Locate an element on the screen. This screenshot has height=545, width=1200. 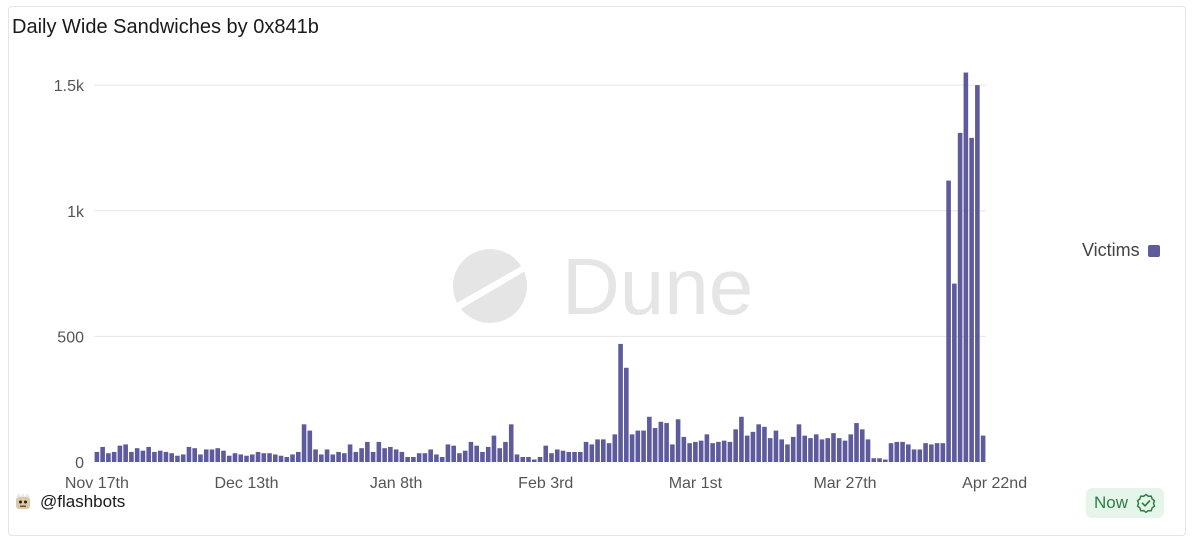
footer-attribution: @flashbots is located at coordinates (69, 502).